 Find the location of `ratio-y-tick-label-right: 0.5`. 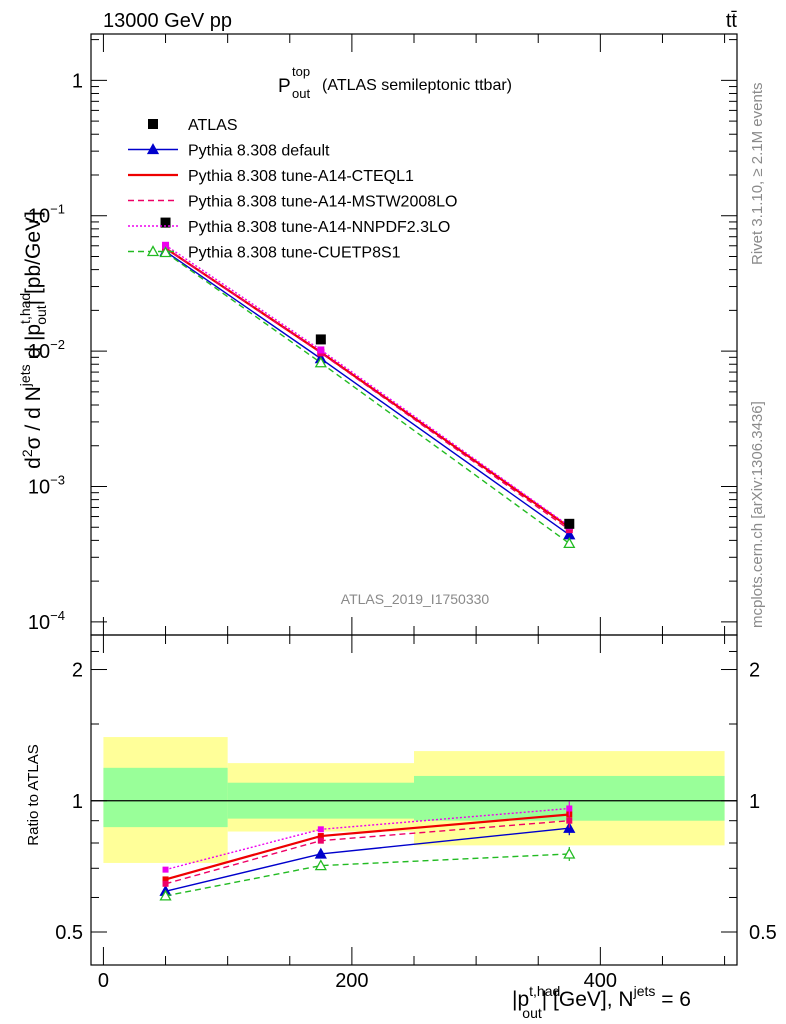

ratio-y-tick-label-right: 0.5 is located at coordinates (763, 933).